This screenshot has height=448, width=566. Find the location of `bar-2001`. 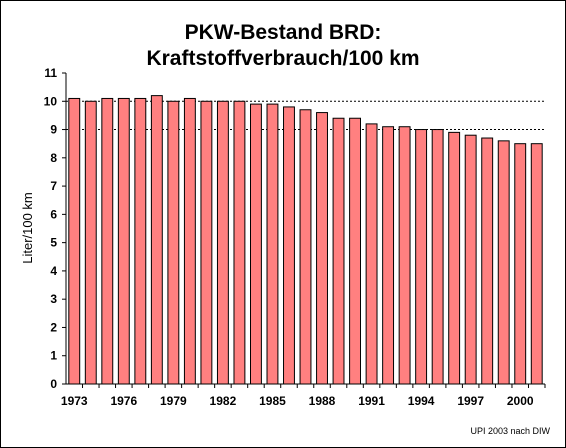

bar-2001 is located at coordinates (536, 264).